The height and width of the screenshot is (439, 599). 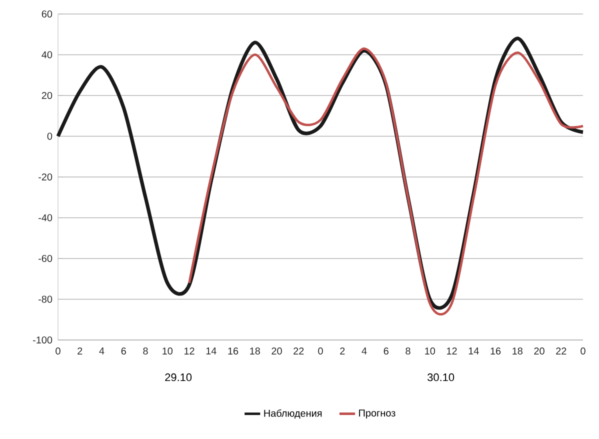 I want to click on y-tick-label: 0, so click(x=49, y=136).